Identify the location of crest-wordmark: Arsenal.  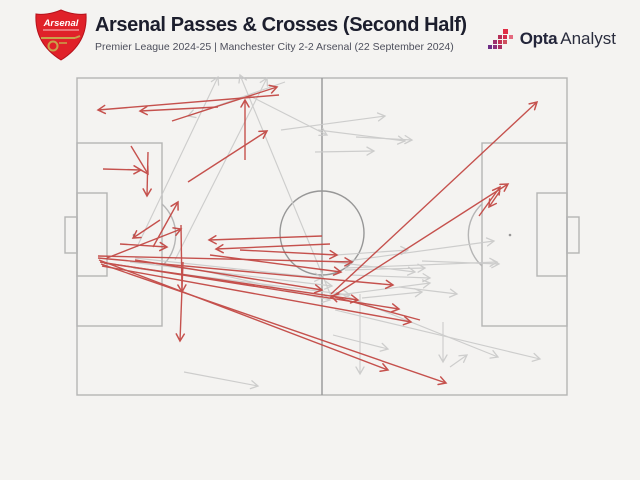
(61, 23).